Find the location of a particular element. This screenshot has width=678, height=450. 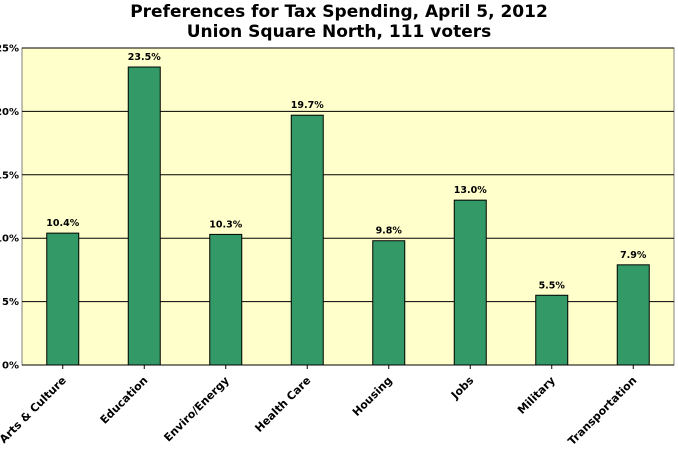

data-label: 9.8% is located at coordinates (389, 231).